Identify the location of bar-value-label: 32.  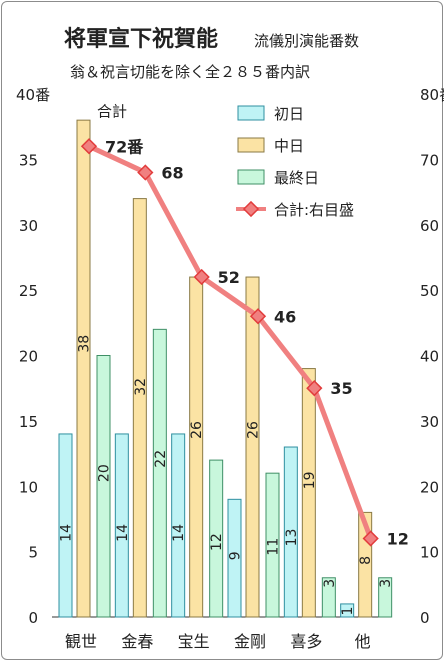
(141, 387).